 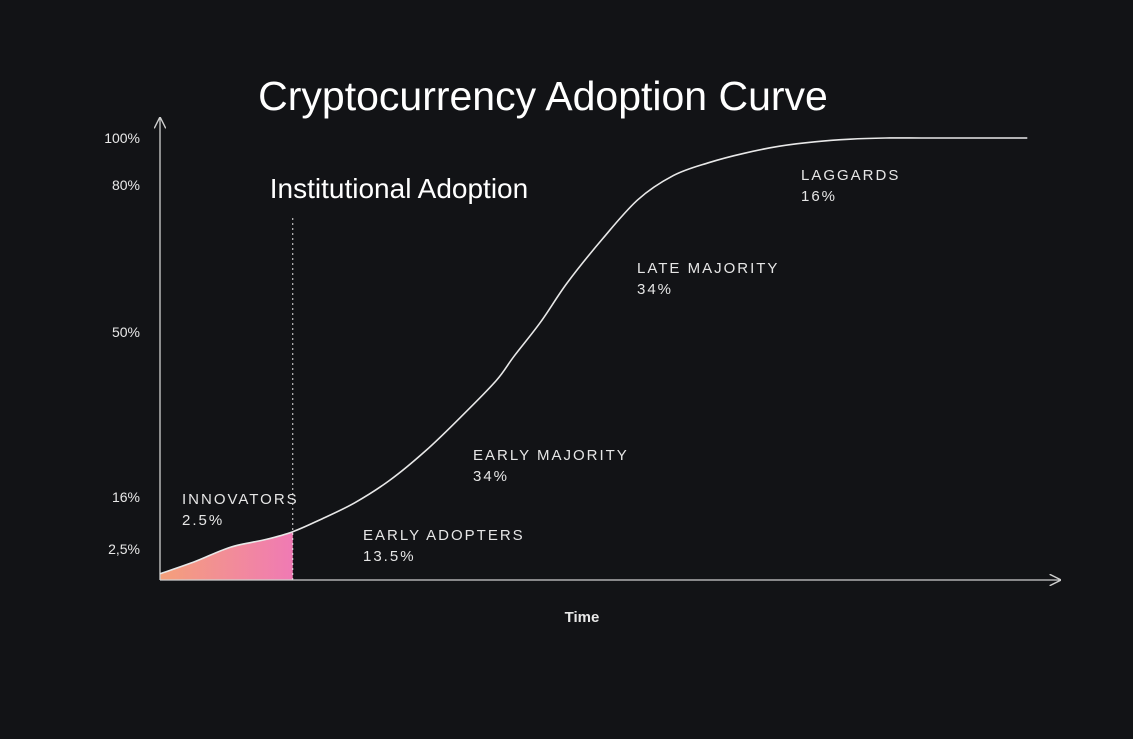 I want to click on y-tick-label: 50%, so click(x=126, y=332).